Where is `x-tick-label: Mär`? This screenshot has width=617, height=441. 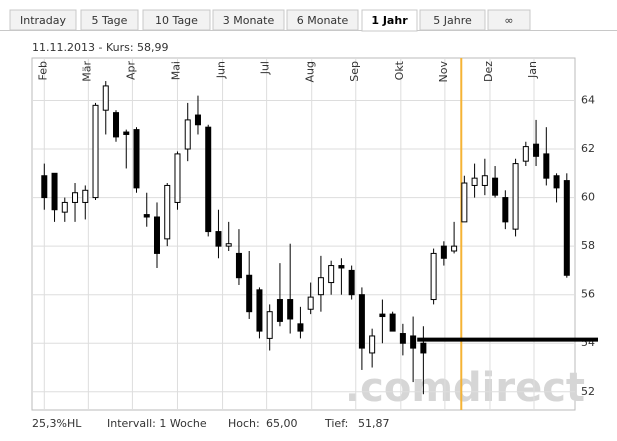 x-tick-label: Mär is located at coordinates (86, 71).